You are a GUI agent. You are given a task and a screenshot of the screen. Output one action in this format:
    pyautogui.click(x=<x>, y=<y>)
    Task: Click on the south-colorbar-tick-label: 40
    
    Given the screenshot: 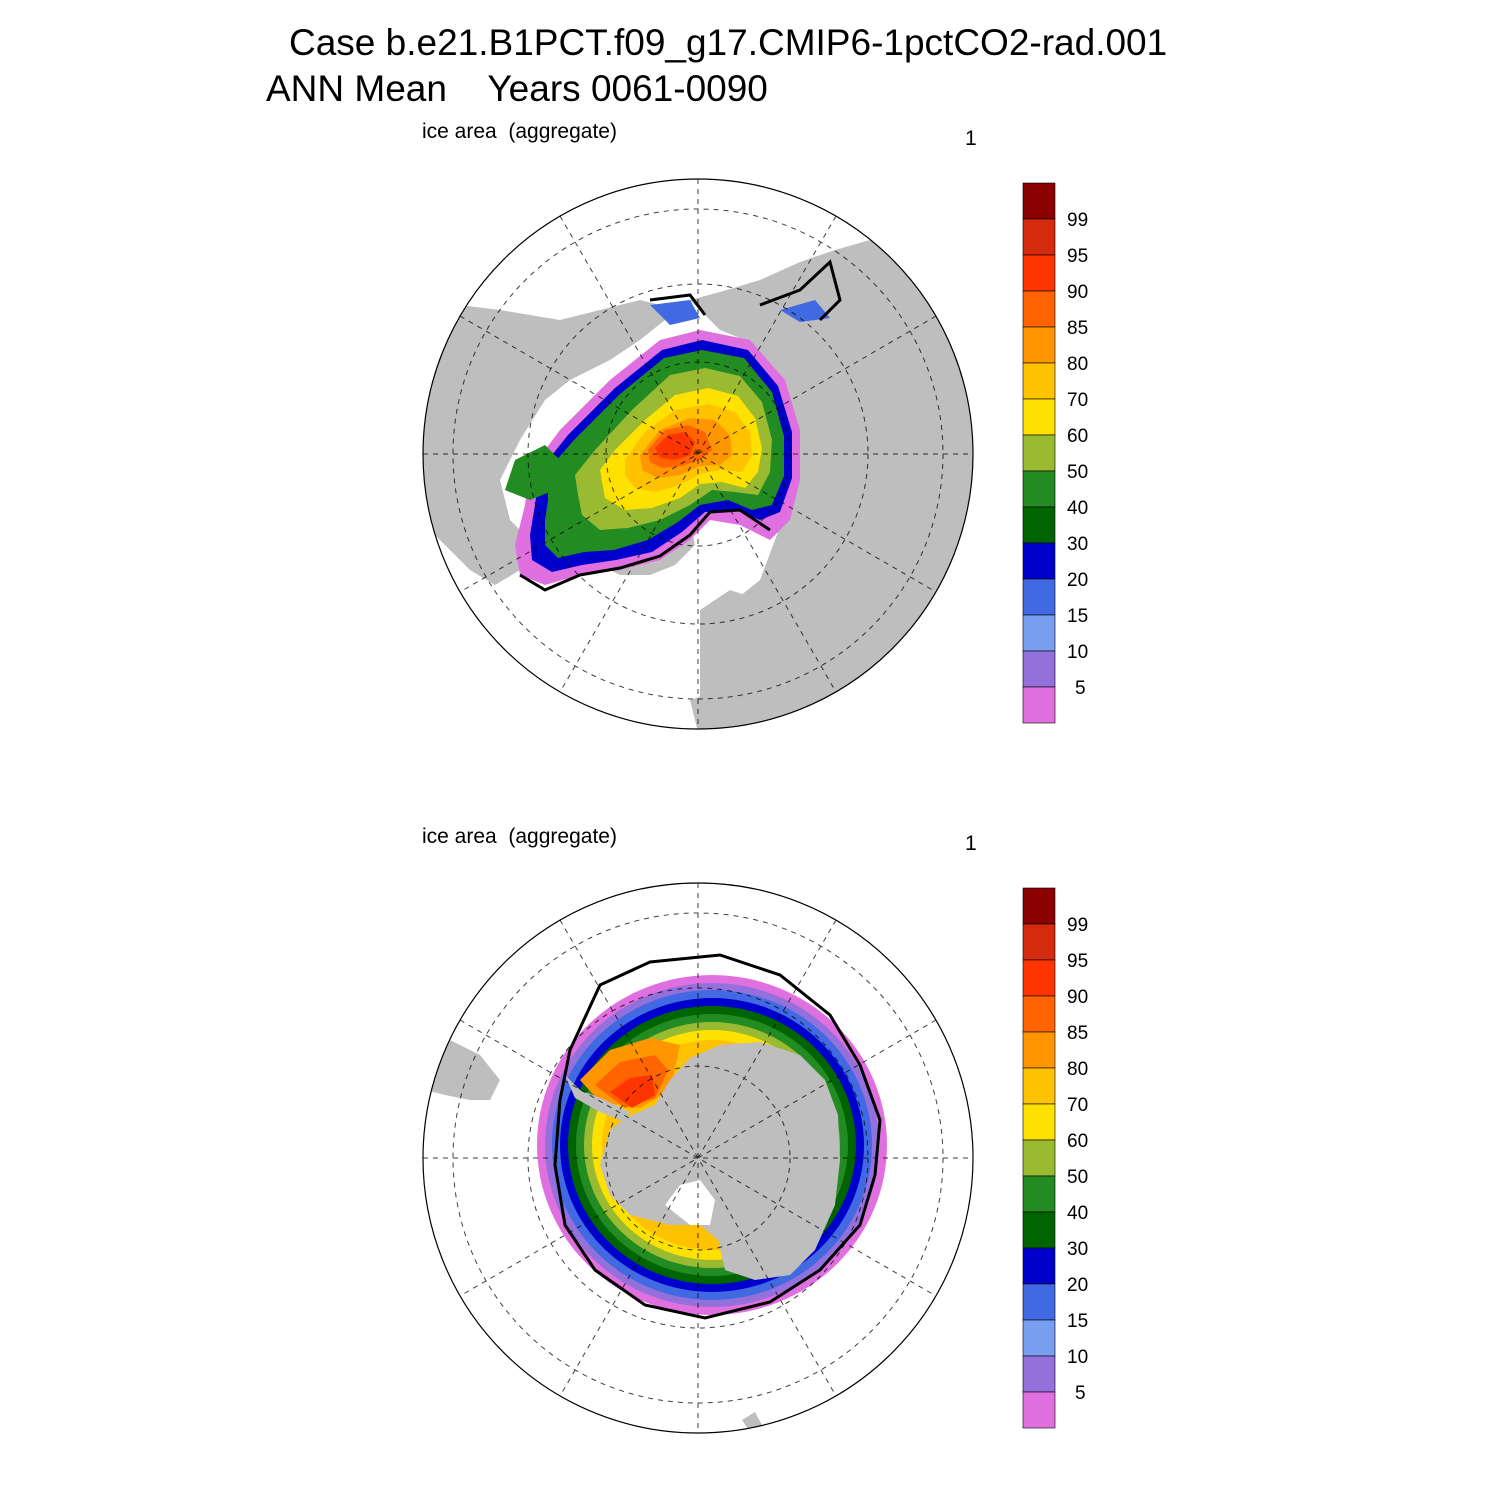 What is the action you would take?
    pyautogui.click(x=1077, y=1213)
    